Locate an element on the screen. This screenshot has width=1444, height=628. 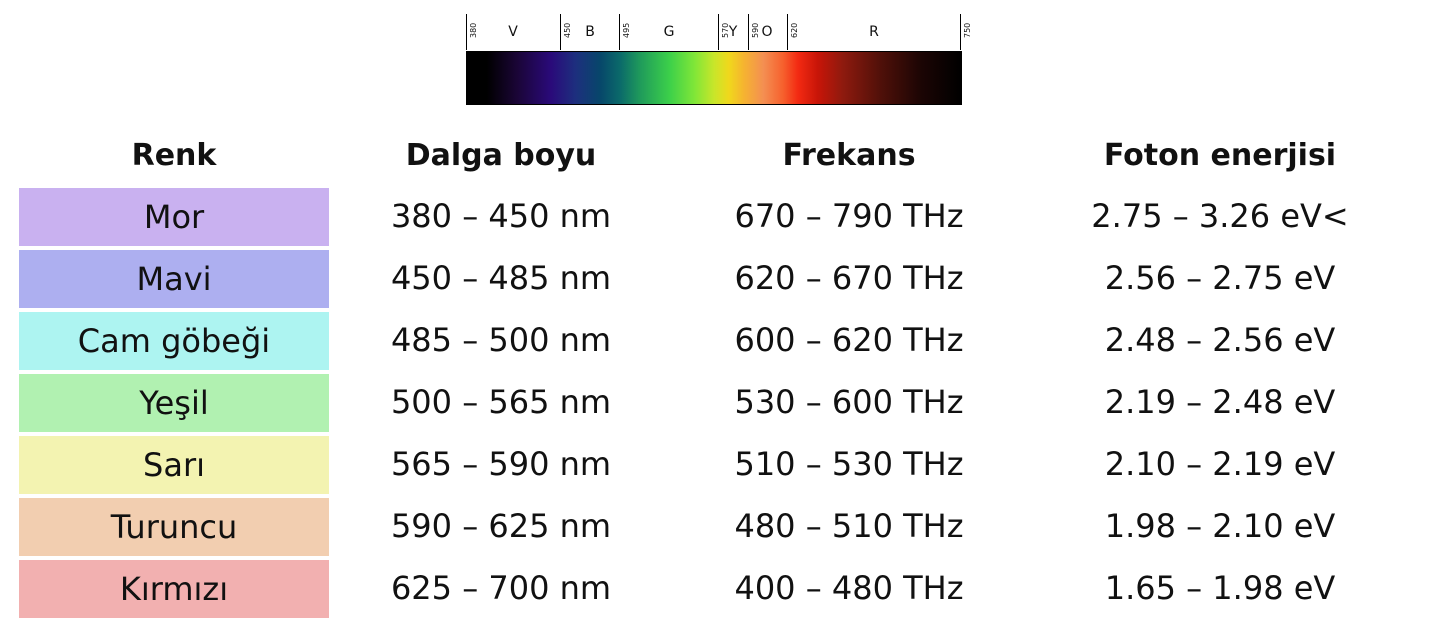
frequency-cell: 530 – 600 THz is located at coordinates (849, 402).